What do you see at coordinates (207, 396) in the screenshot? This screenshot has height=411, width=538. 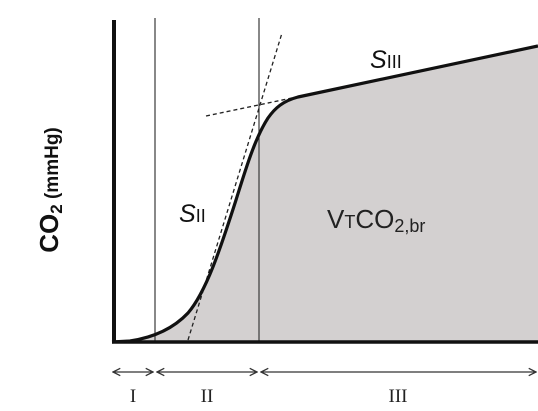 I see `phase-two-label: II` at bounding box center [207, 396].